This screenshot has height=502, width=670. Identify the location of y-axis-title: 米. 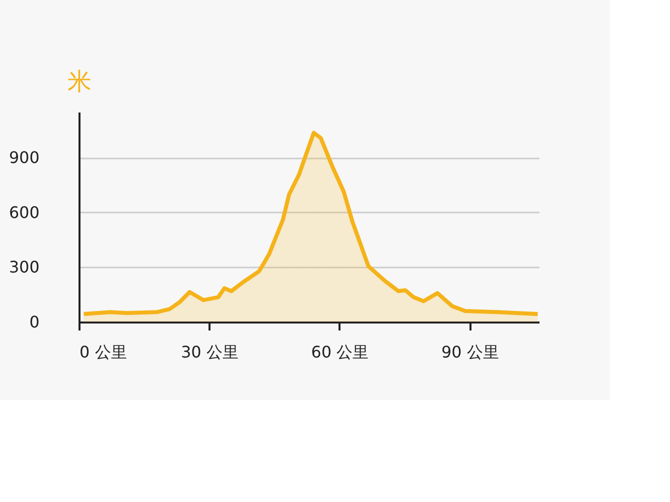
(80, 82).